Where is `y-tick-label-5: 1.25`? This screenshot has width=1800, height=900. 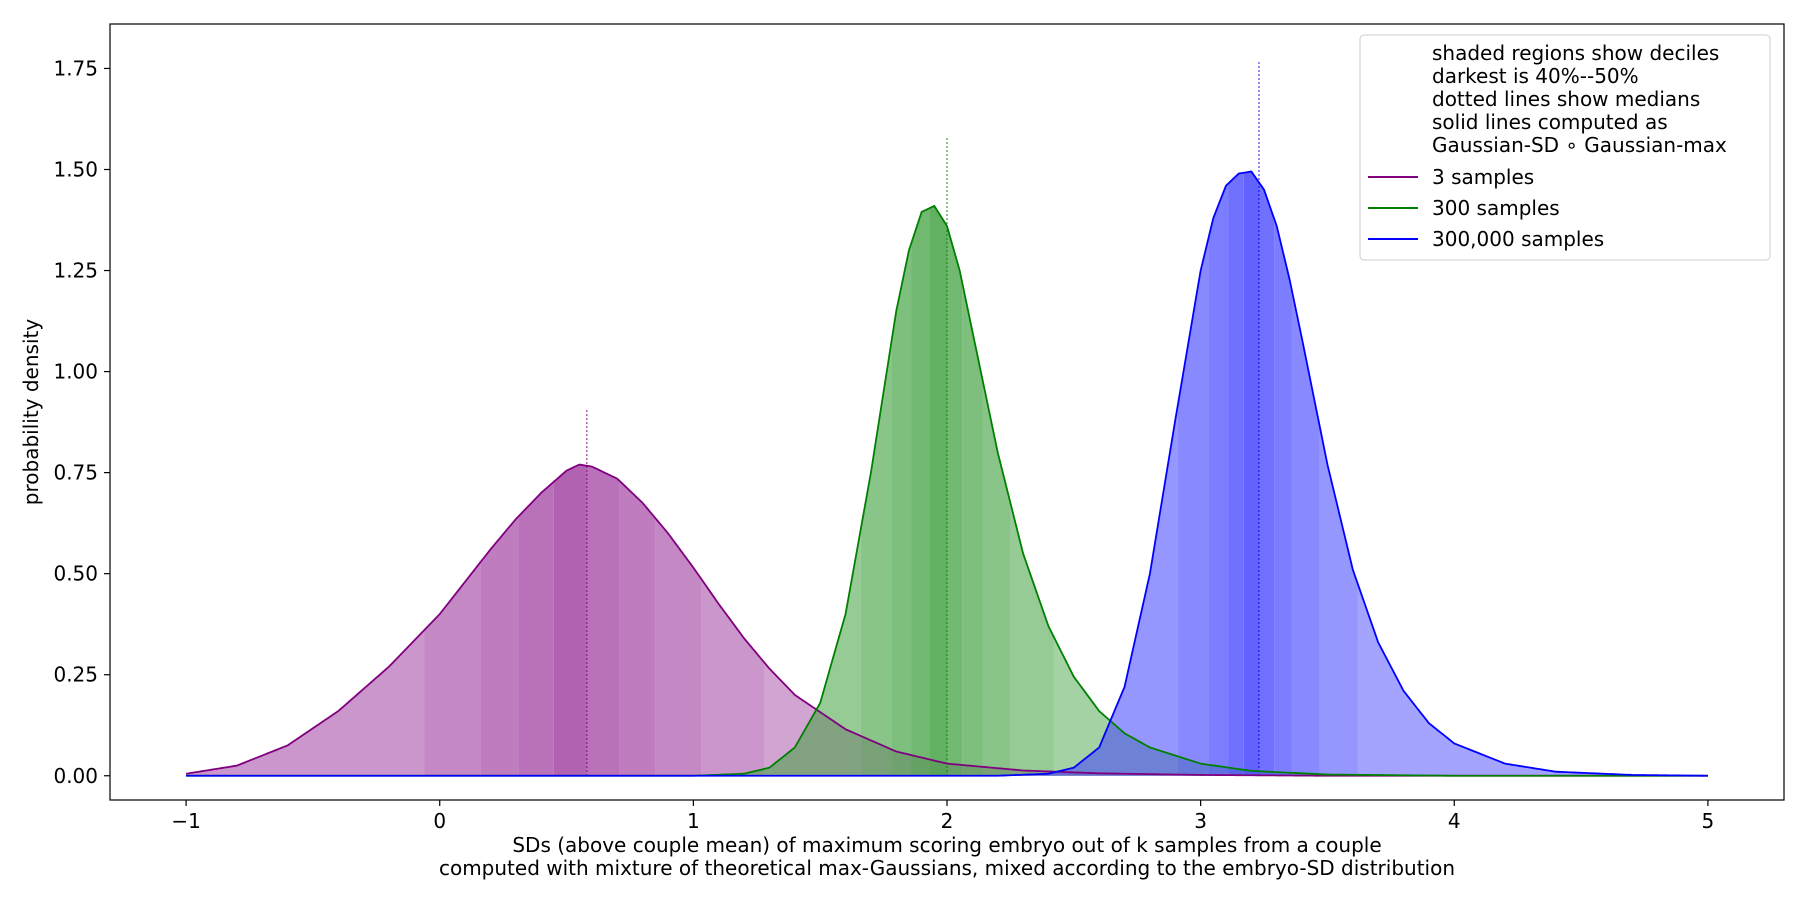
y-tick-label-5: 1.25 is located at coordinates (75, 271).